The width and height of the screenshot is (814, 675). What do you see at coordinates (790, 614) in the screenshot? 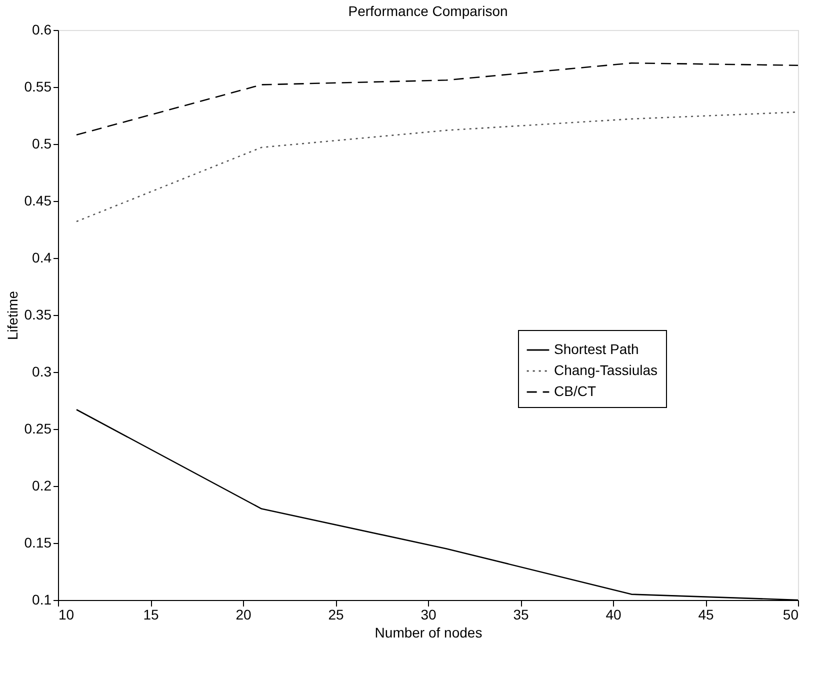
I see `x-tick-label: 50` at bounding box center [790, 614].